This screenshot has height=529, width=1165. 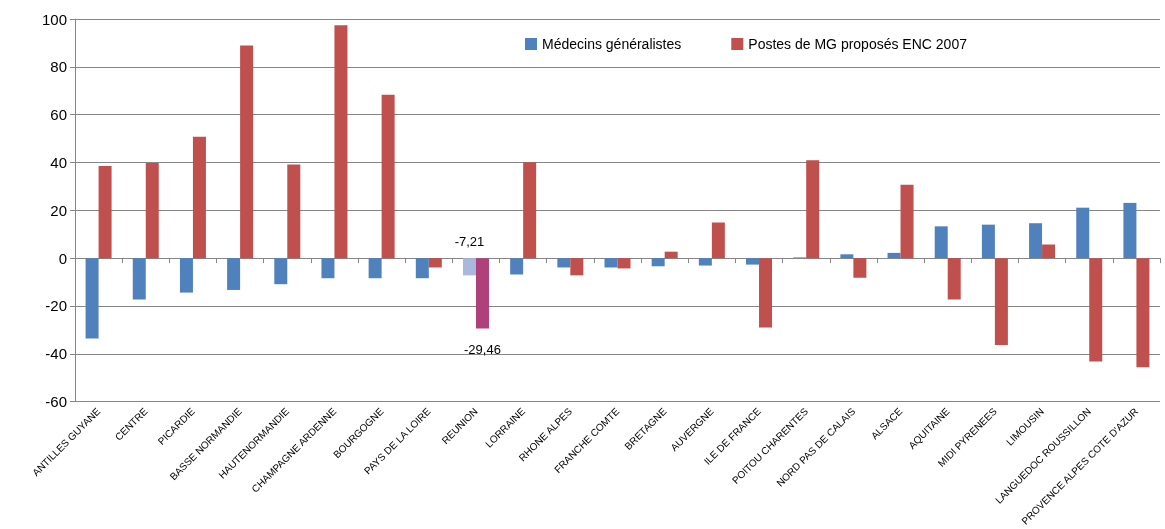 I want to click on y-tick-label: -40, so click(x=56, y=354).